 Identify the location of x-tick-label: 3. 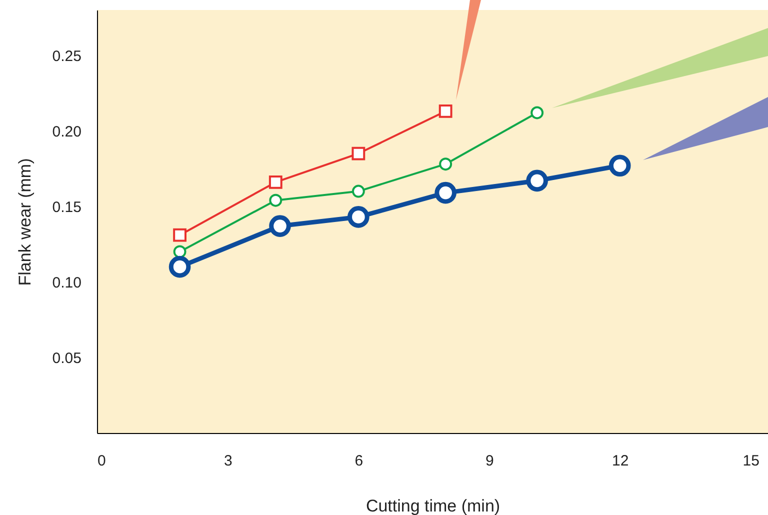
(228, 461).